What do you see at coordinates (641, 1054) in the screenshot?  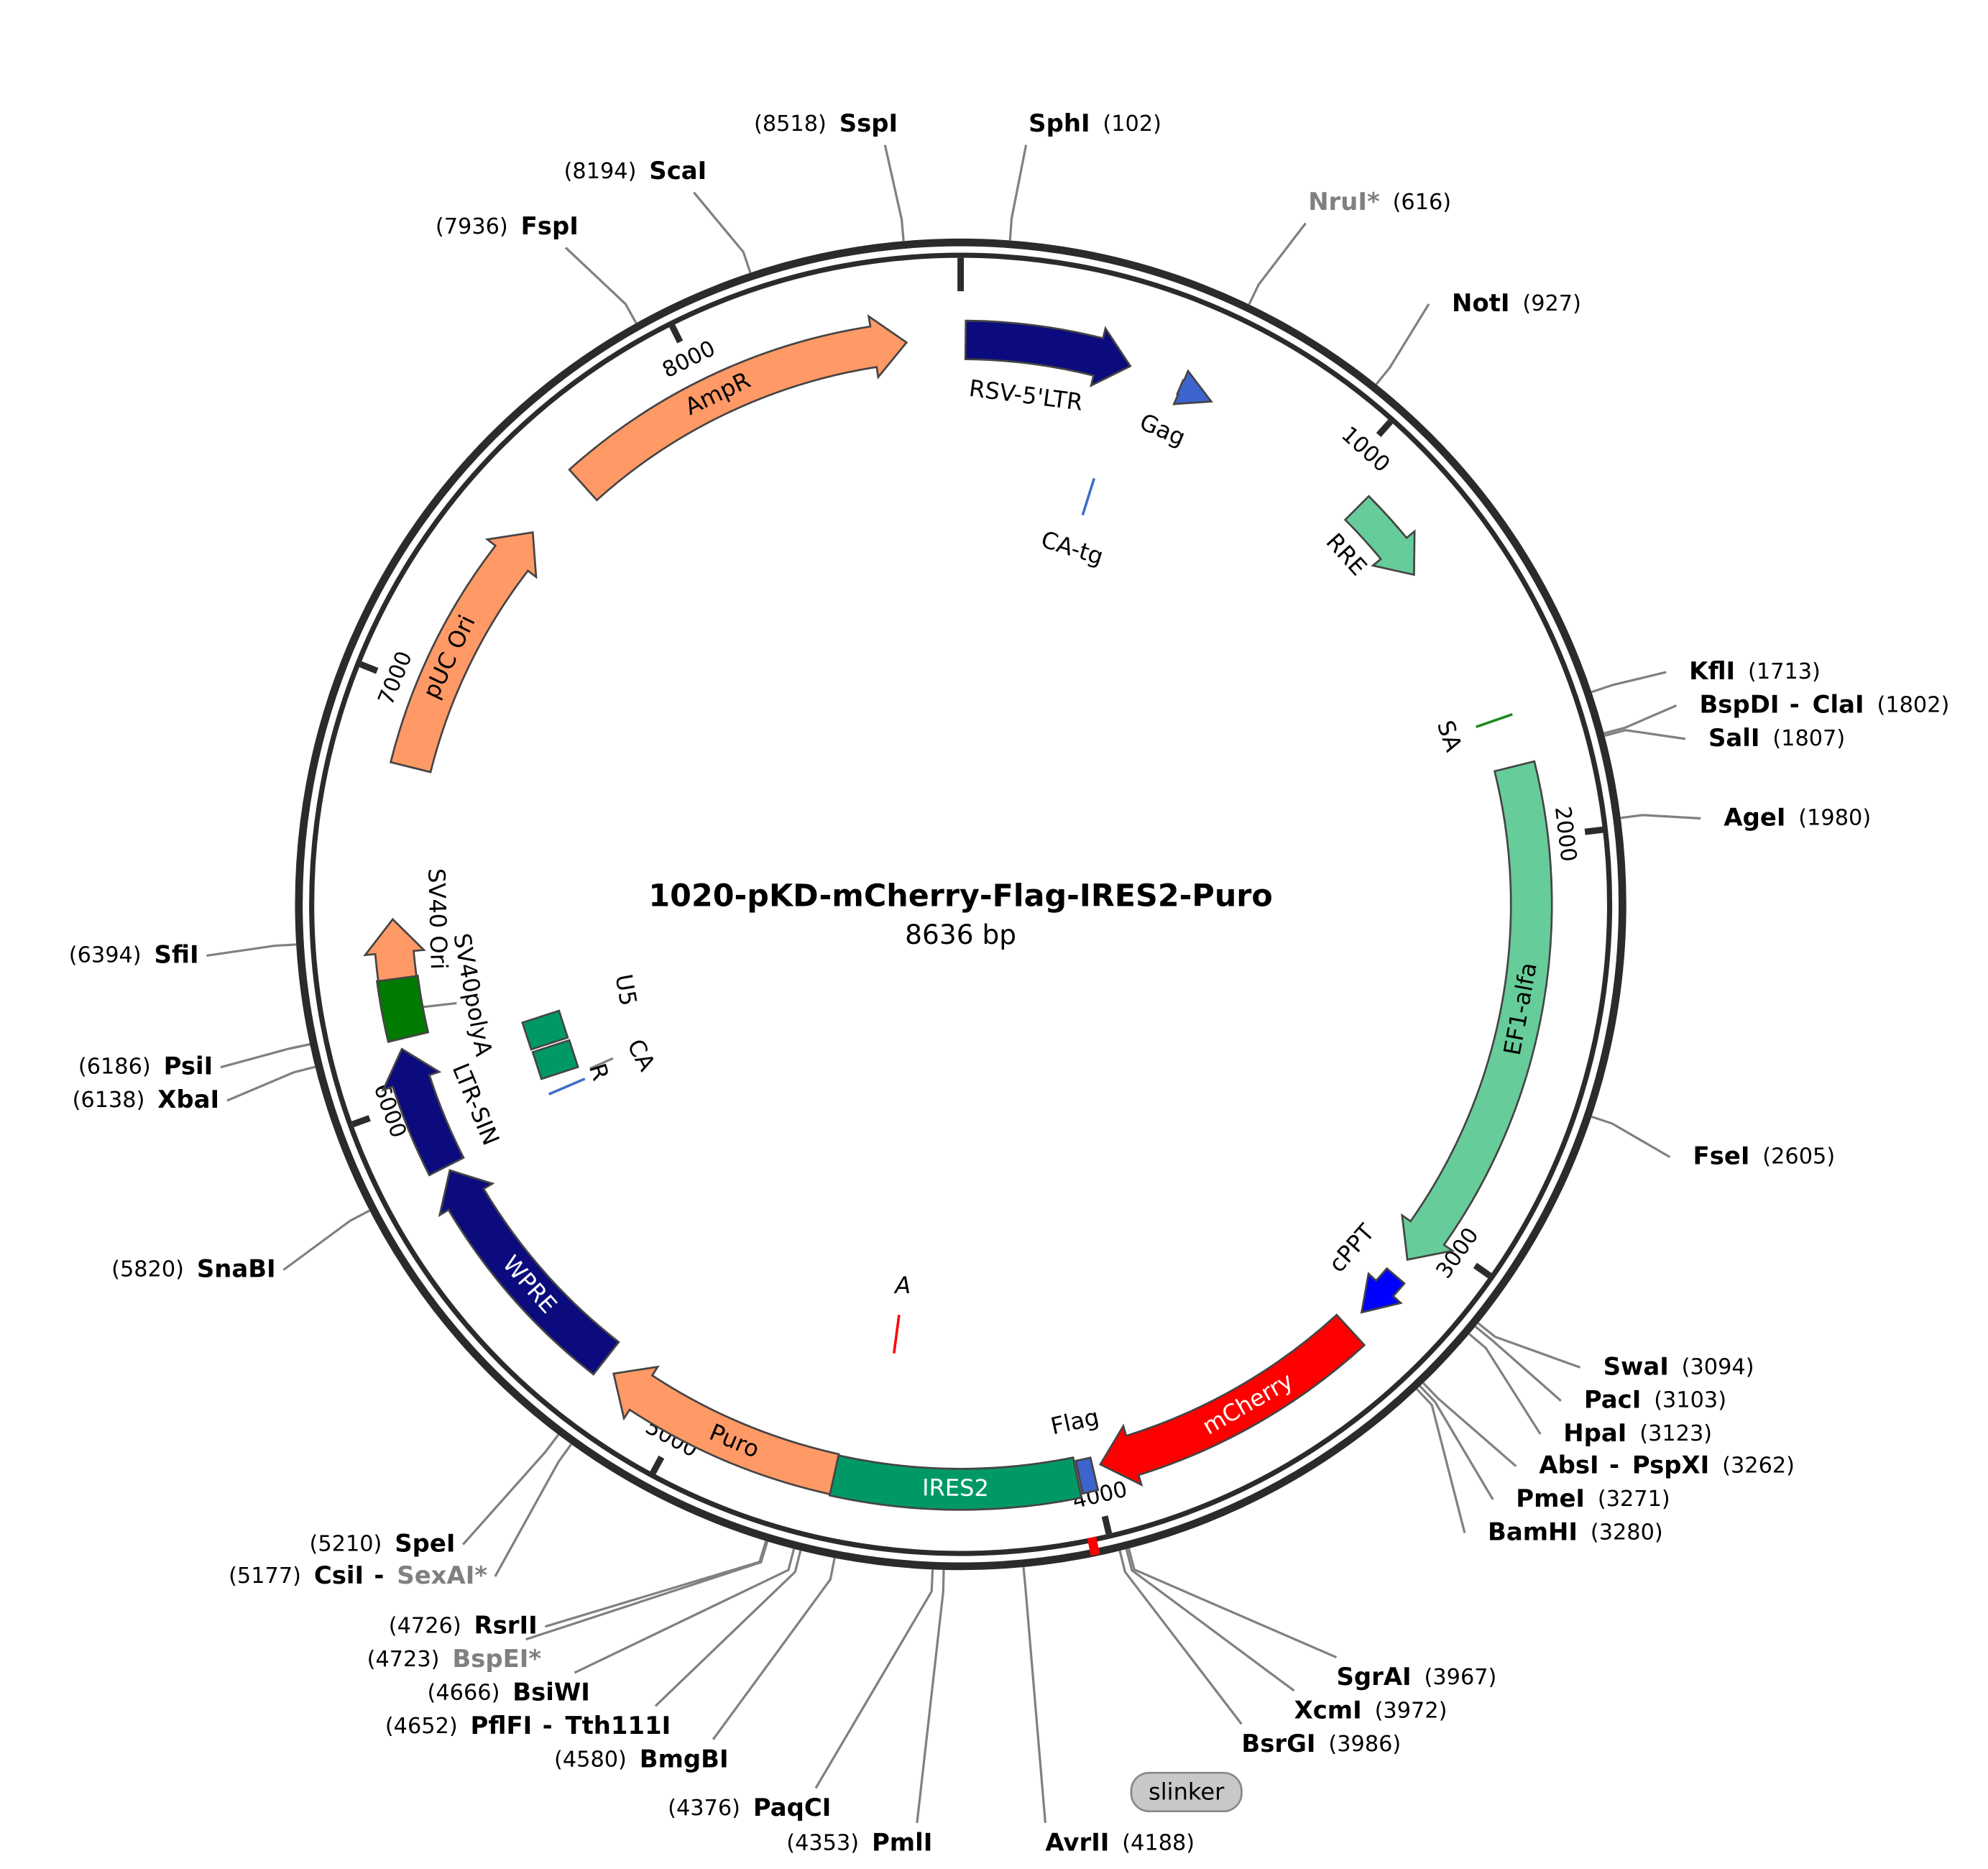 I see `feature-label: CA` at bounding box center [641, 1054].